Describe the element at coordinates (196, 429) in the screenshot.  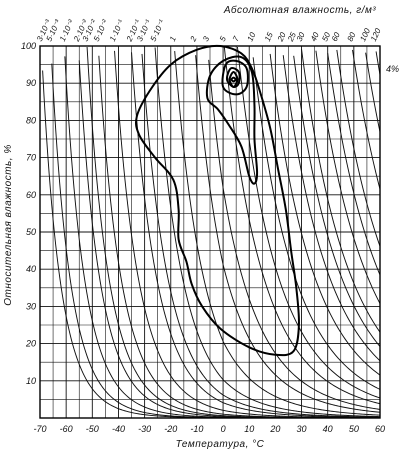
I see `x-tick-label: -10` at that location.